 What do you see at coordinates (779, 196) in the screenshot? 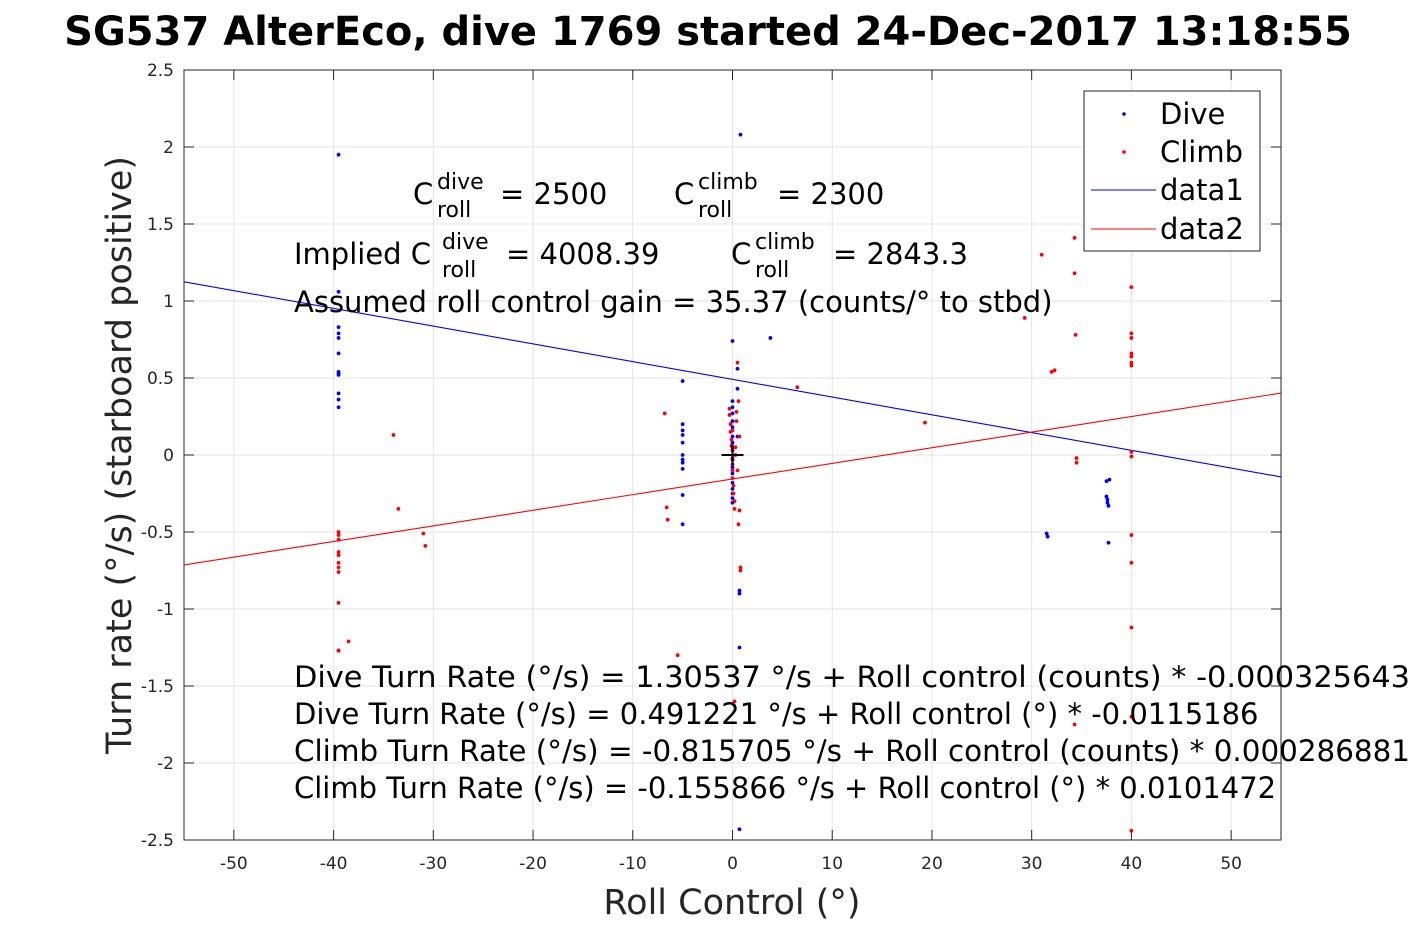
I see `c-roll-climb-annotation: C climb roll = 2300` at bounding box center [779, 196].